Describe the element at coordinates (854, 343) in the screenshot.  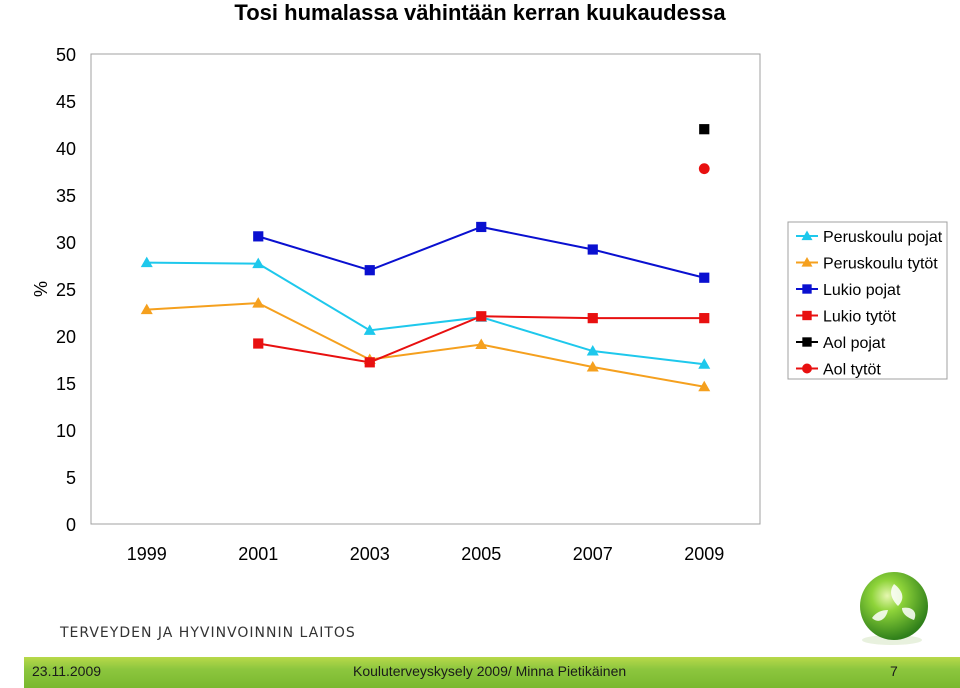
I see `legend-label: Aol pojat` at that location.